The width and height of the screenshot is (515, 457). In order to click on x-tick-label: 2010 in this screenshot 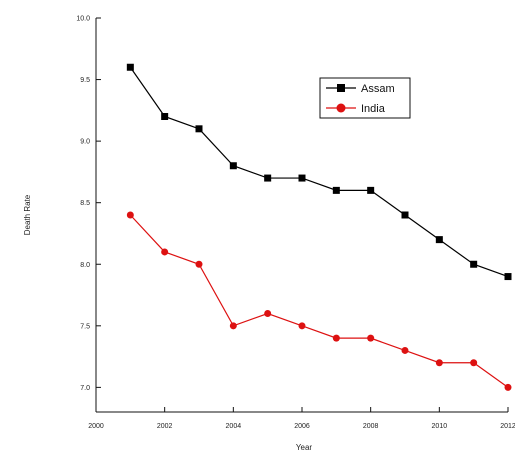, I will do `click(440, 426)`.